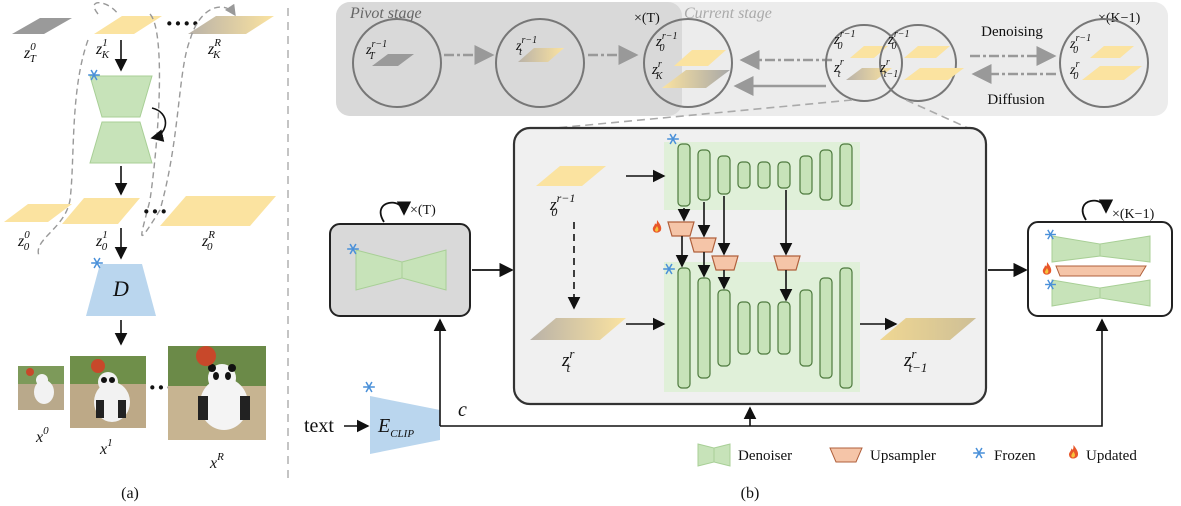  I want to click on svg-text:zR0: zR 0, so click(208, 241).